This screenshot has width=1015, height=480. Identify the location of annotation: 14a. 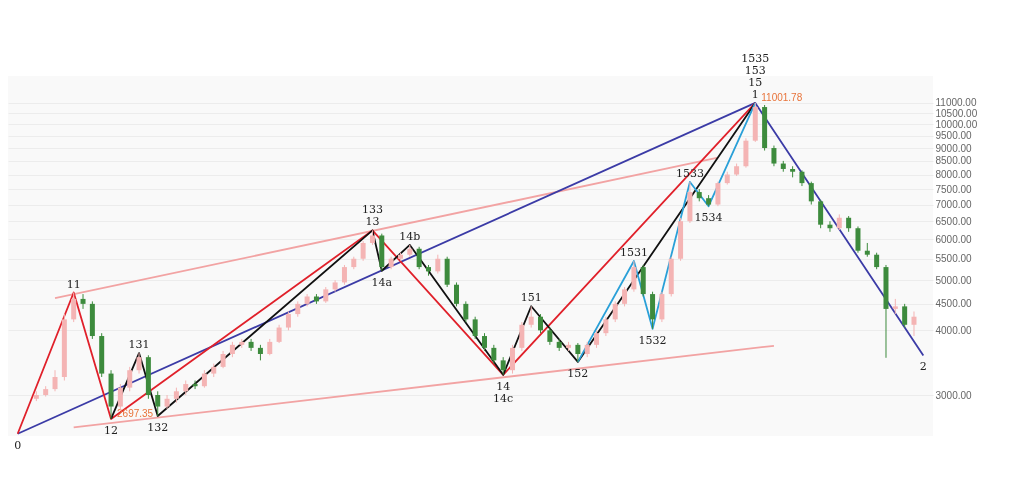
(382, 282).